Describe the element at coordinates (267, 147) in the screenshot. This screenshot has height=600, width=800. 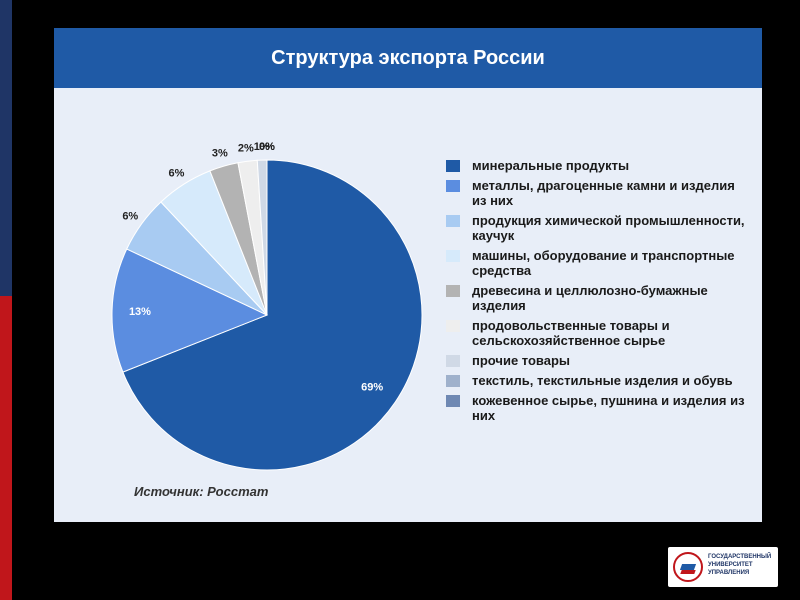
I see `pie-data-label: 0%` at that location.